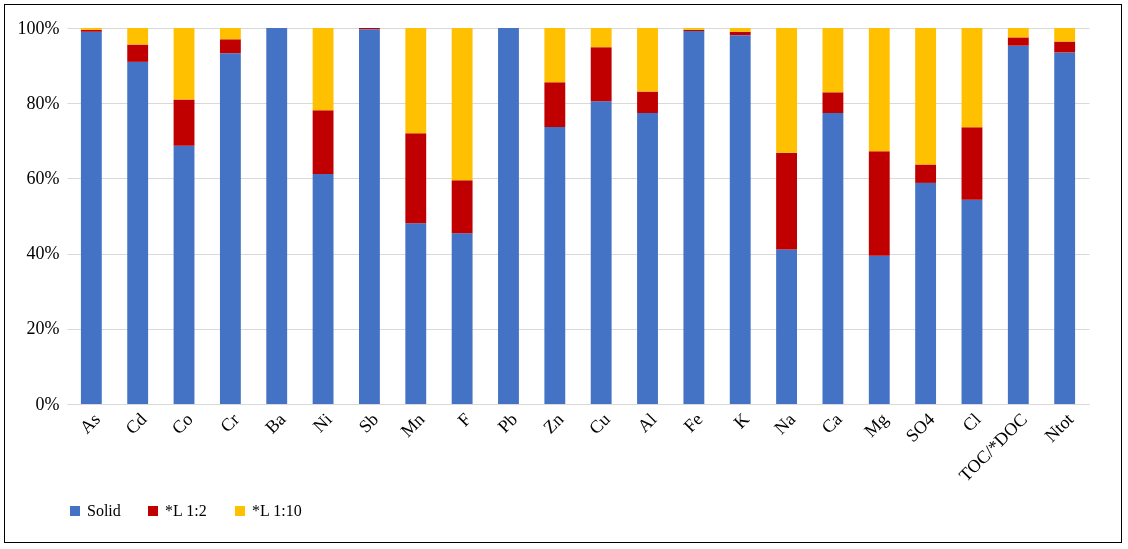 Image resolution: width=1128 pixels, height=549 pixels. Describe the element at coordinates (322, 422) in the screenshot. I see `x-tick-label: Ni` at that location.